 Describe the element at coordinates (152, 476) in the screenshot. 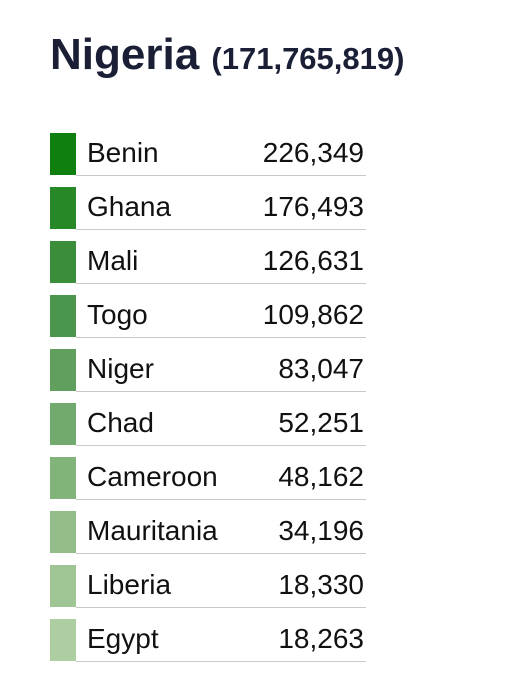

I see `country-name: Cameroon` at that location.